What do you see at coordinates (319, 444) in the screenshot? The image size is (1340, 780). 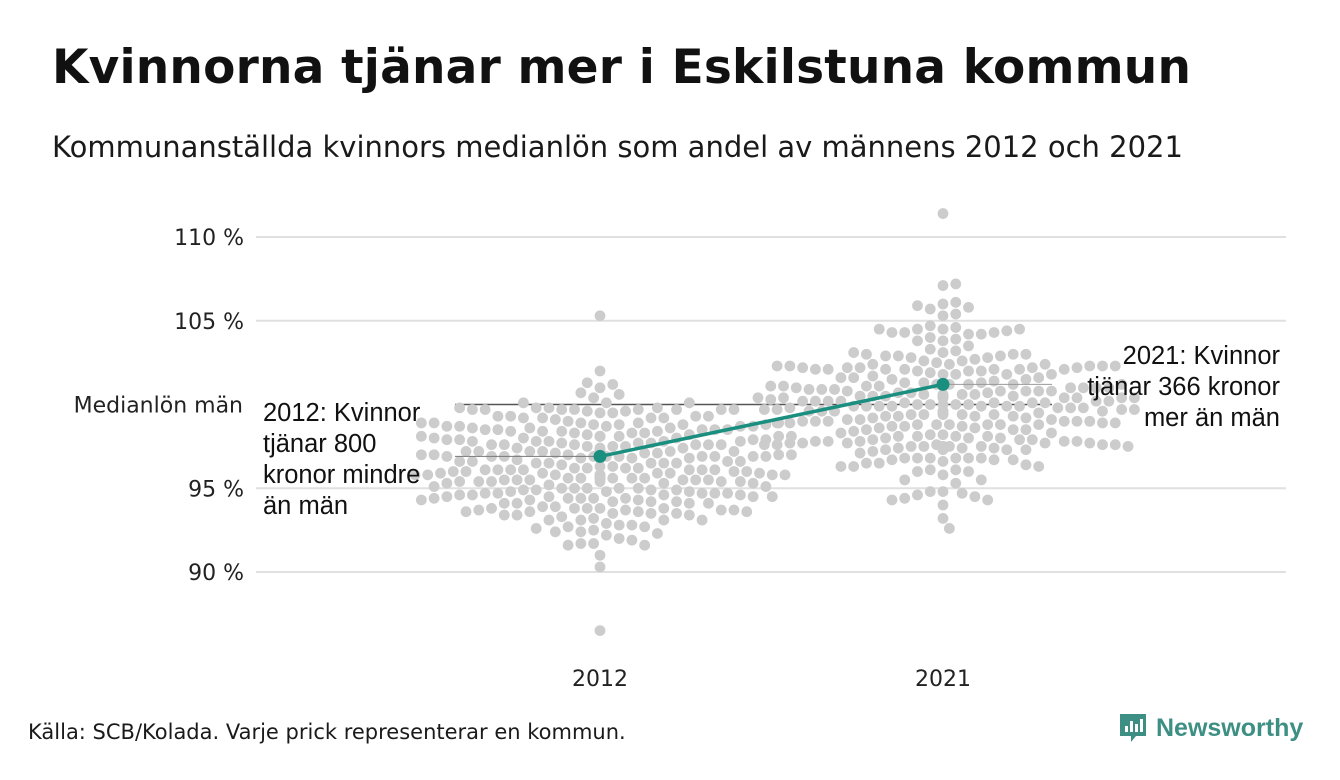 I see `annotation-line: tjänar 800` at bounding box center [319, 444].